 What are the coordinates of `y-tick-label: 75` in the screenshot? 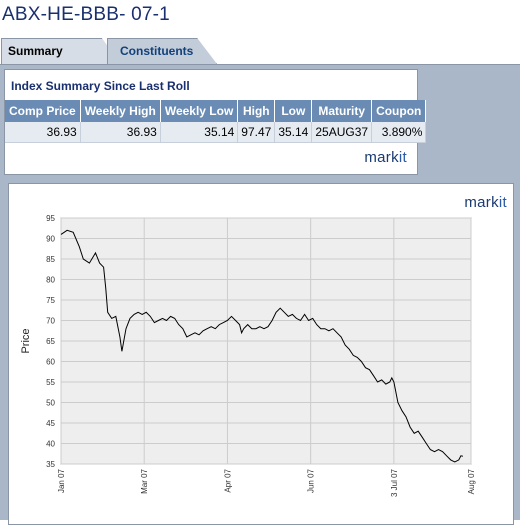 It's located at (50, 300).